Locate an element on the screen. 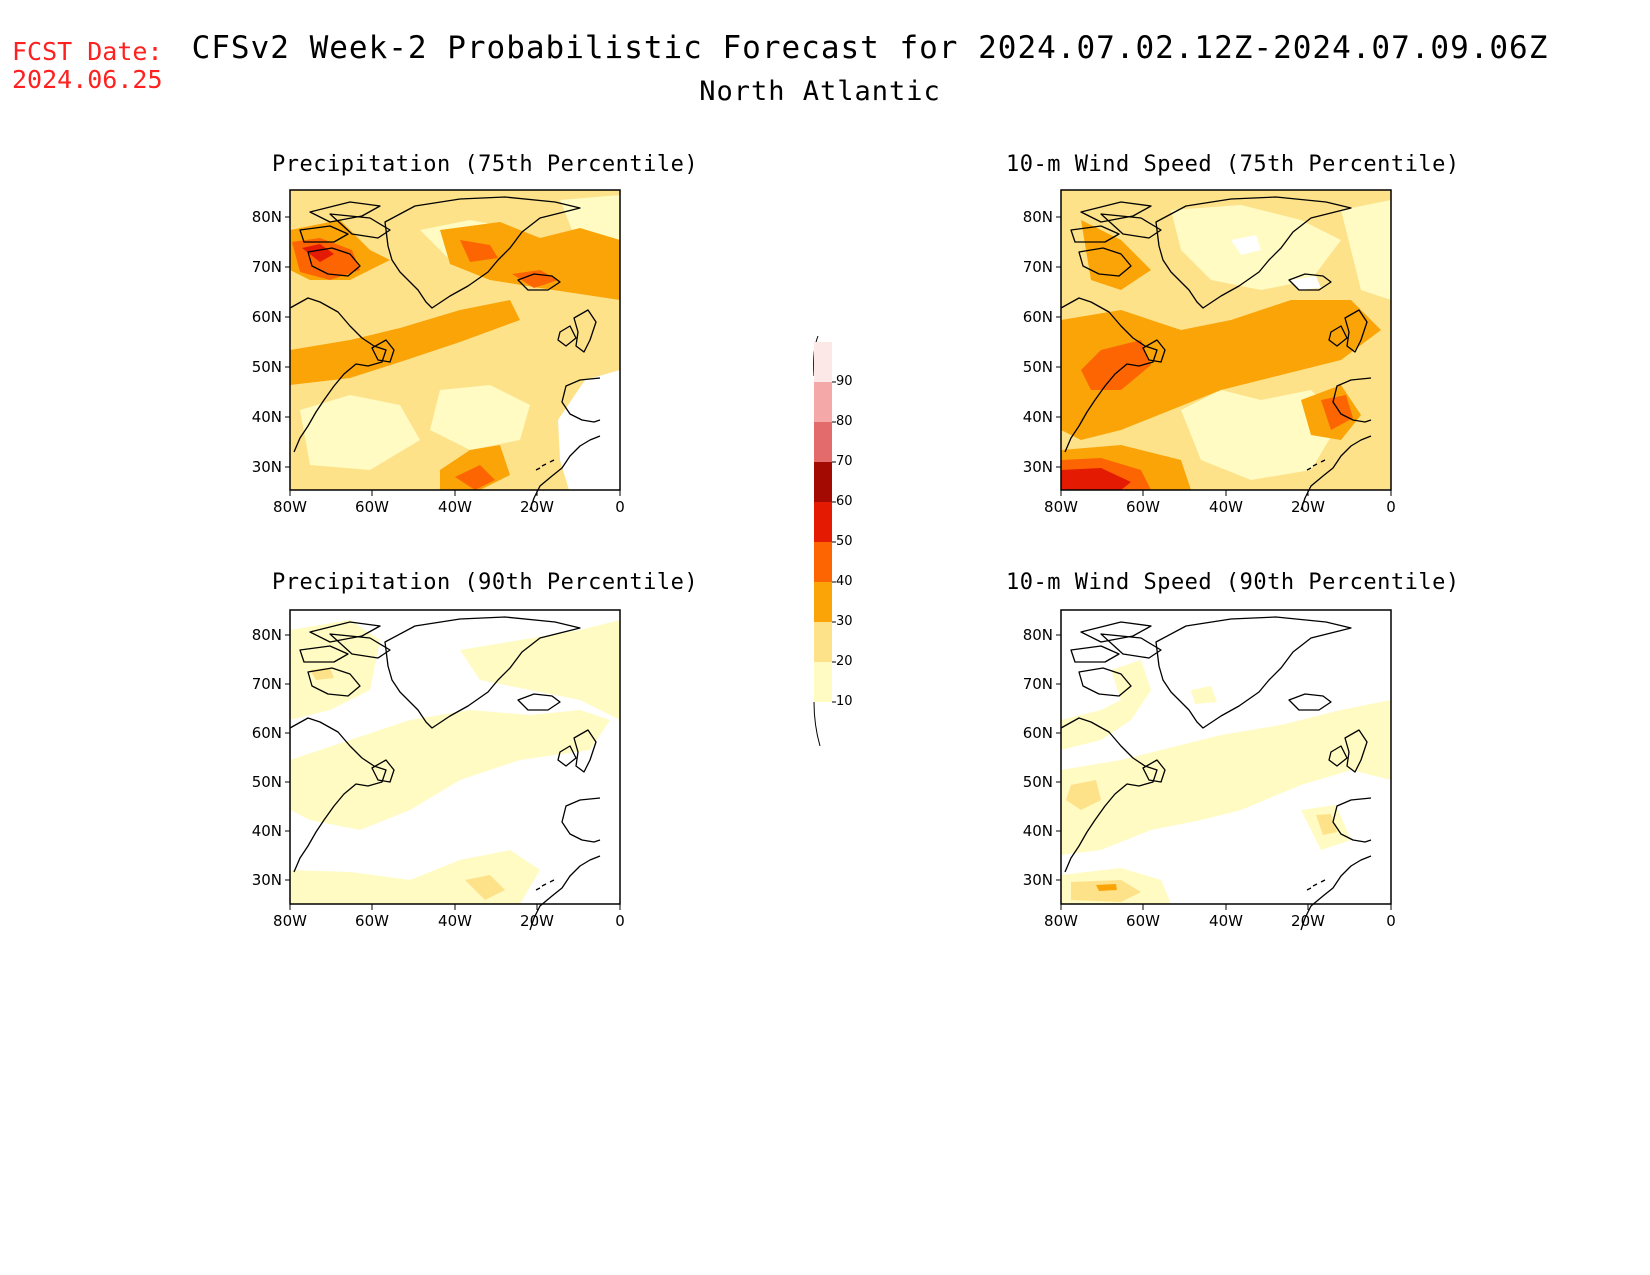 The height and width of the screenshot is (1275, 1650). region-subtitle: North Atlantic is located at coordinates (820, 91).